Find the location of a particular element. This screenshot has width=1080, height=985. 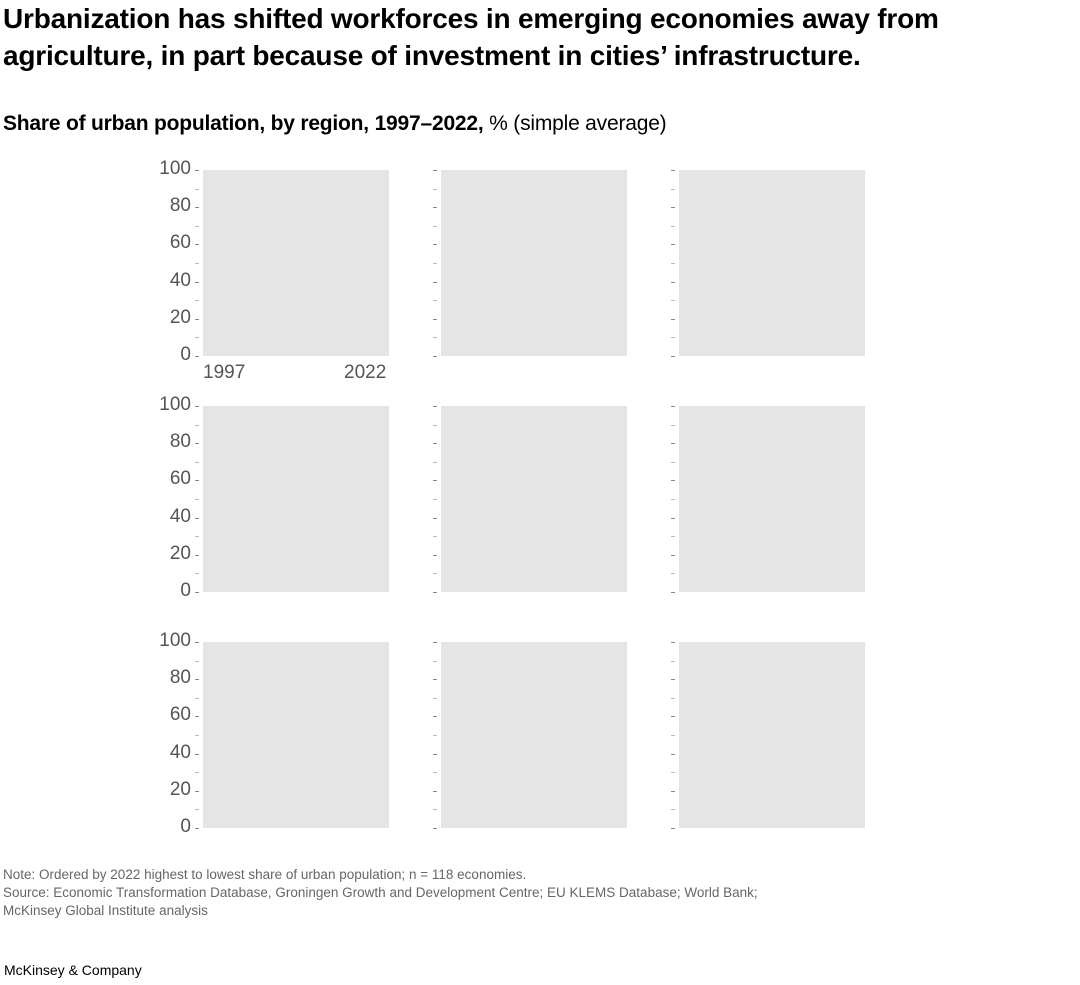

chart-panel-r3-c1 is located at coordinates (296, 735).